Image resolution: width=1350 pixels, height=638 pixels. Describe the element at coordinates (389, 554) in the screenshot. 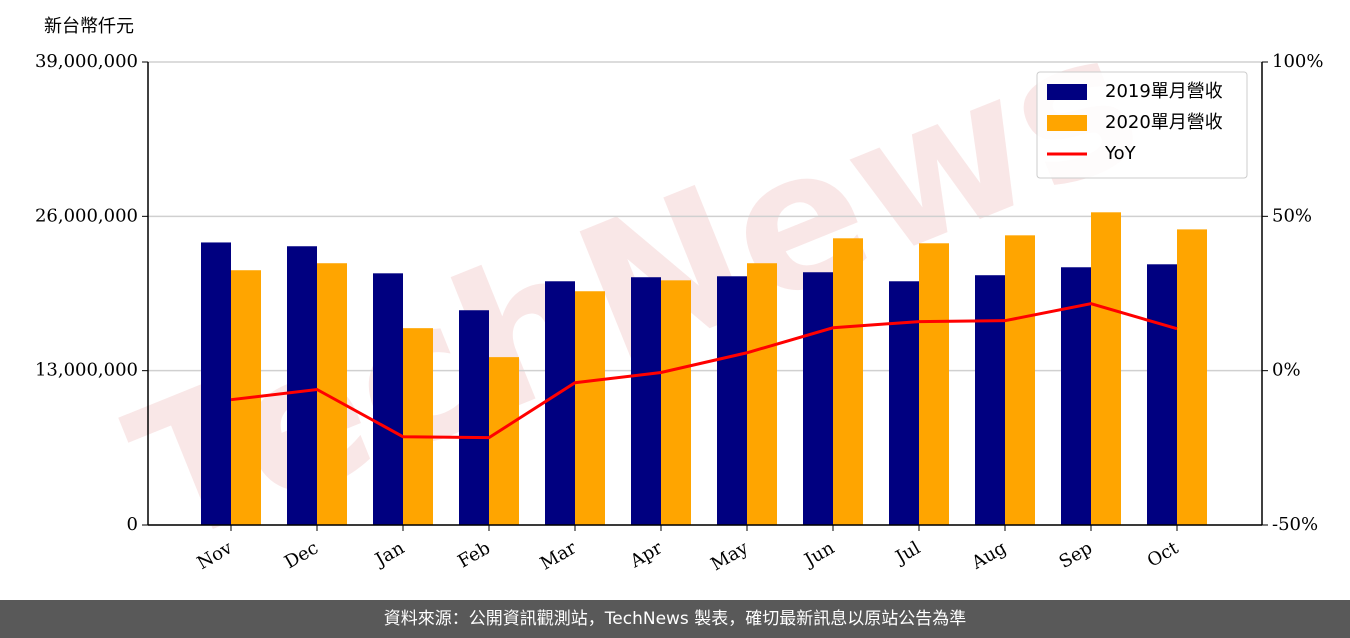

I see `x-tick-label: Jan` at that location.